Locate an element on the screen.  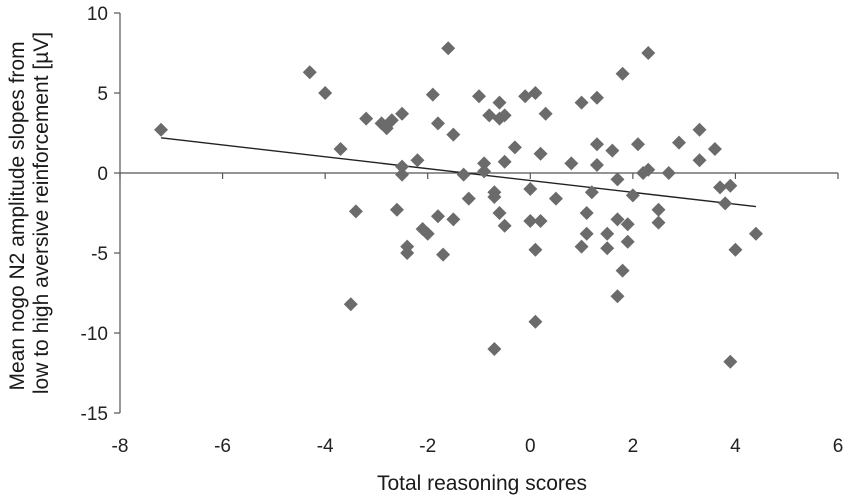
x-tick-label: 4 is located at coordinates (735, 446).